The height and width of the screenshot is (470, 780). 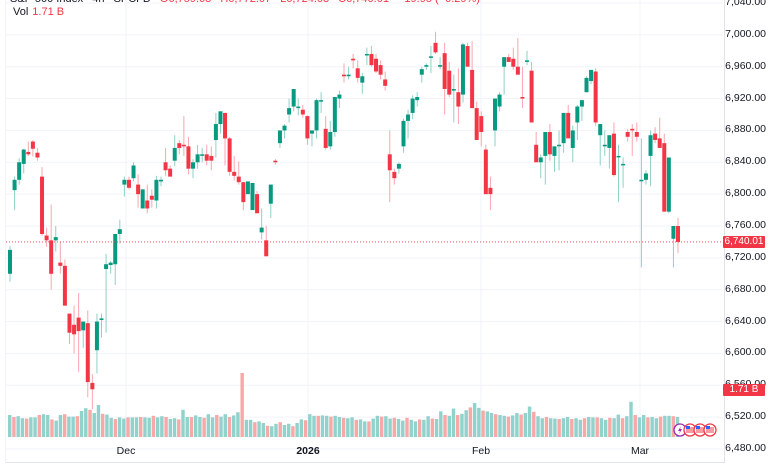 I want to click on interval-label: 4h, so click(x=98, y=2).